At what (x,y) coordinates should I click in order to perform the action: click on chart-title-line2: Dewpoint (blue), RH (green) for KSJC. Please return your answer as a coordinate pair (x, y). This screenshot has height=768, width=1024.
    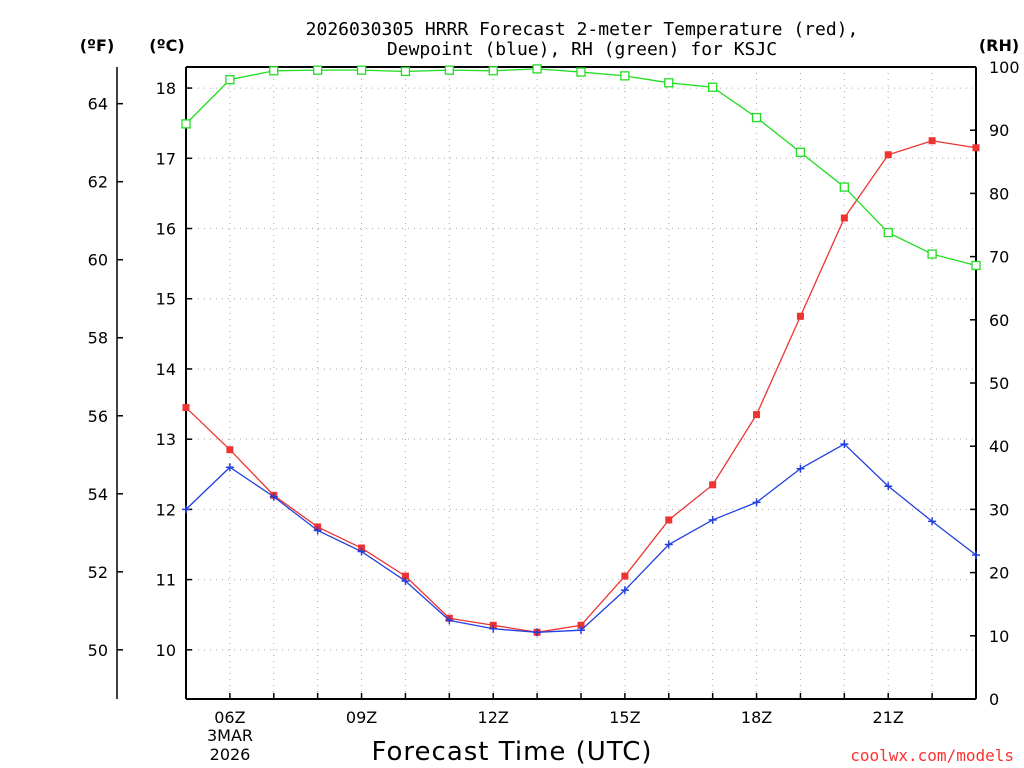
    Looking at the image, I should click on (582, 49).